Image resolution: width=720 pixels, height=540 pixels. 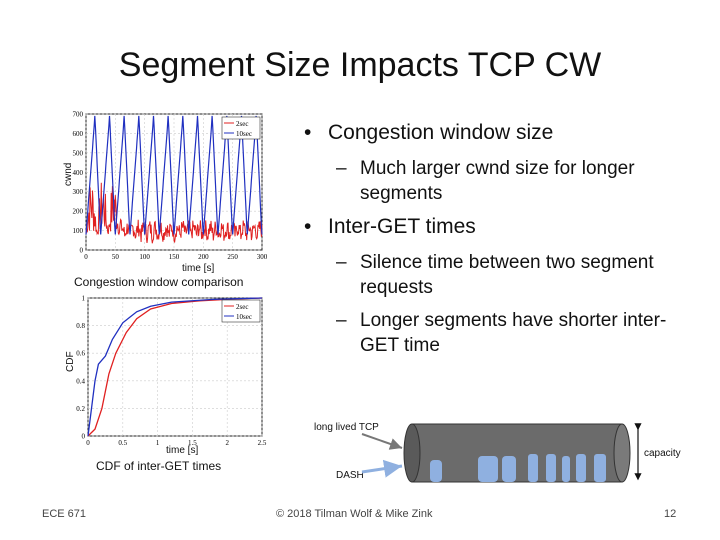 I want to click on footer-course: ECE 671, so click(x=64, y=514).